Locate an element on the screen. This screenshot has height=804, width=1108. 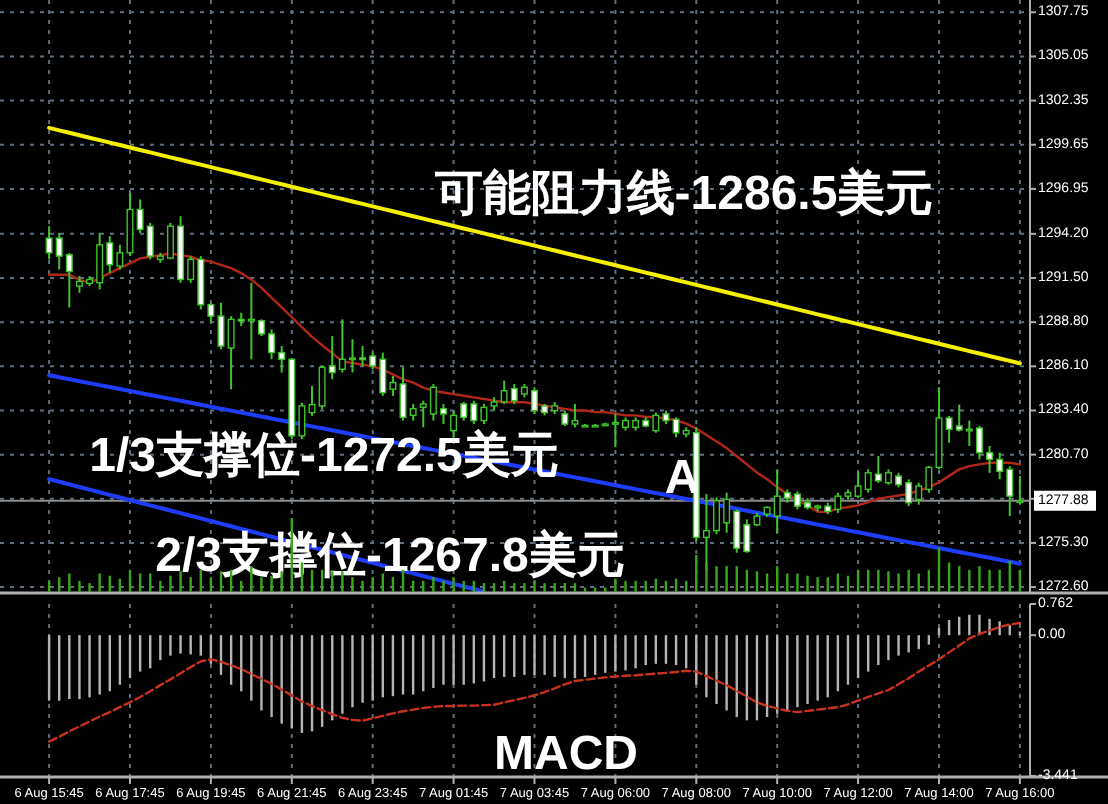
annotation: 可能阻力线-1286.5美元 is located at coordinates (683, 193).